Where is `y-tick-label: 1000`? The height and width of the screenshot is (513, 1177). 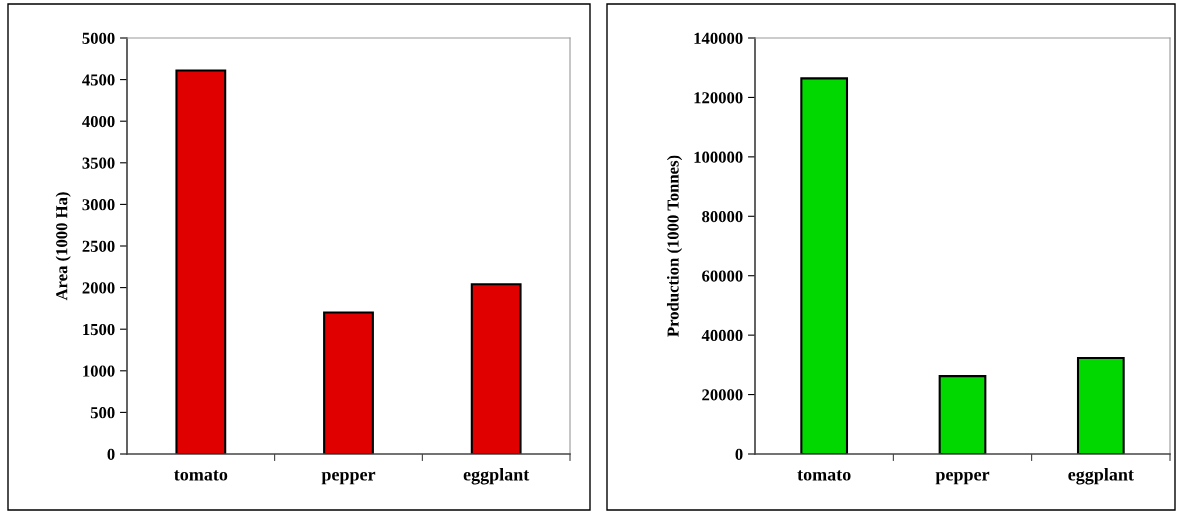
y-tick-label: 1000 is located at coordinates (99, 371).